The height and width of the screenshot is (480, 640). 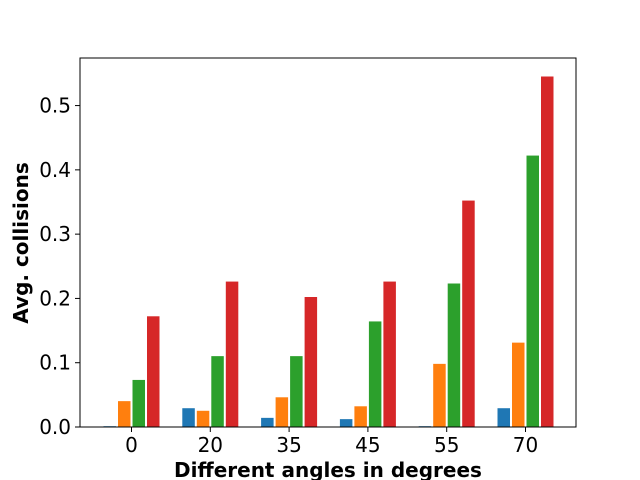 What do you see at coordinates (55, 298) in the screenshot?
I see `y-tick-label: 0.2` at bounding box center [55, 298].